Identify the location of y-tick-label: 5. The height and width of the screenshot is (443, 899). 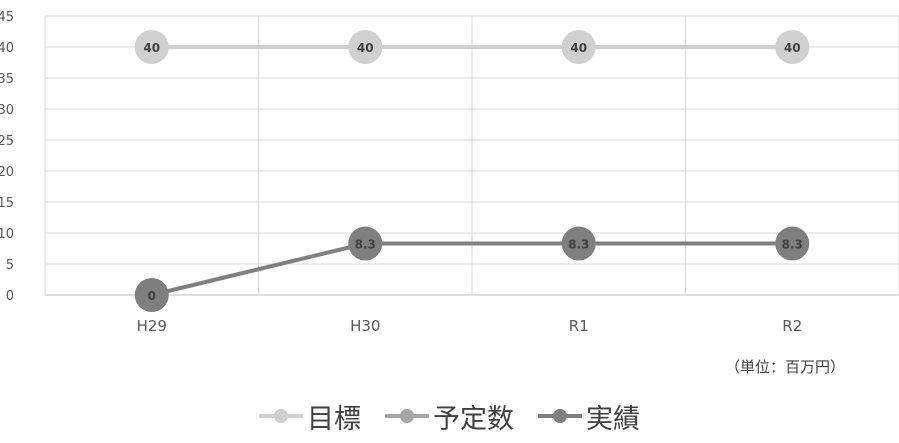
(10, 265).